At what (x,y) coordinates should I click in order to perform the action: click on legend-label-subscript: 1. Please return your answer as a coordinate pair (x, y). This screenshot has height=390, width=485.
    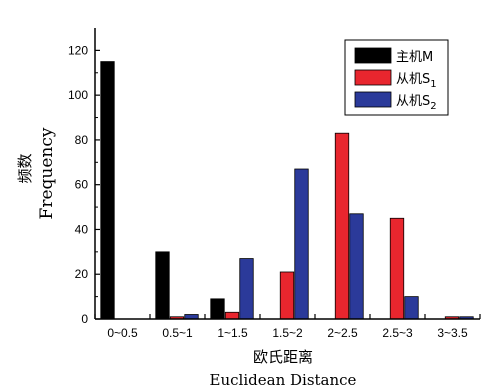
    Looking at the image, I should click on (433, 84).